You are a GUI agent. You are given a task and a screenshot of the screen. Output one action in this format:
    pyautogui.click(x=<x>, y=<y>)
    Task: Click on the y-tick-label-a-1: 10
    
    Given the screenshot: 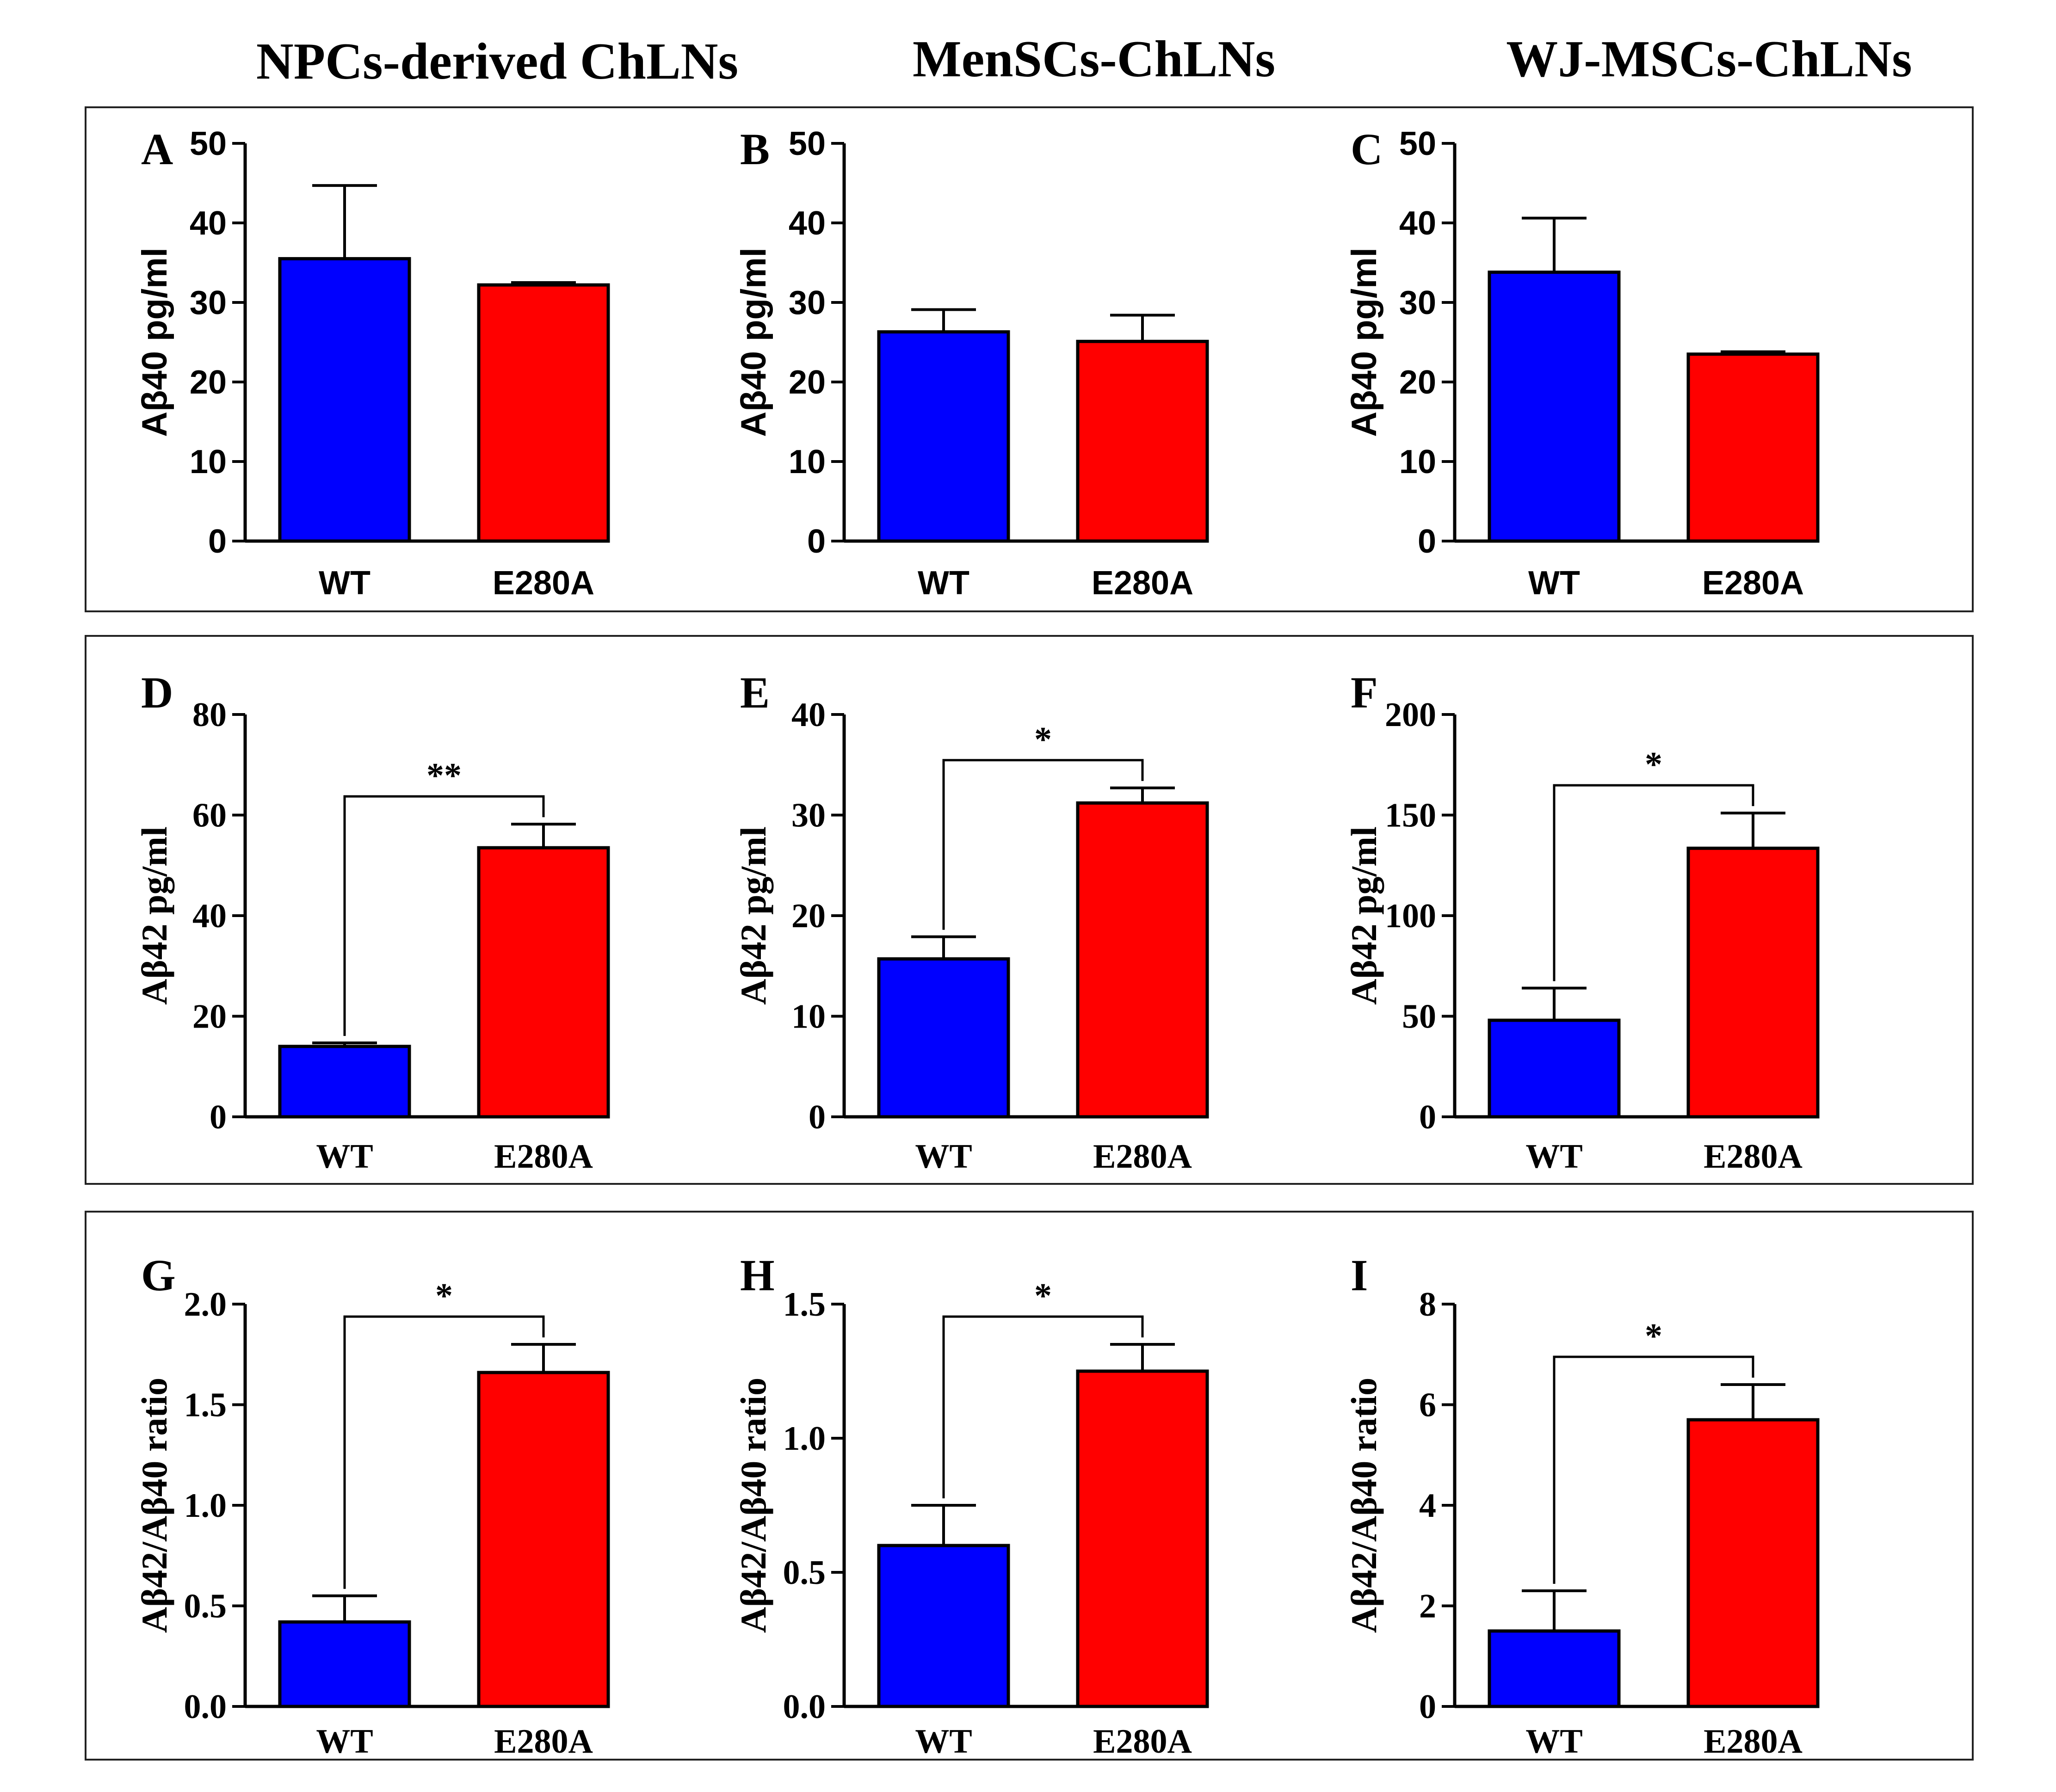 What is the action you would take?
    pyautogui.click(x=208, y=461)
    